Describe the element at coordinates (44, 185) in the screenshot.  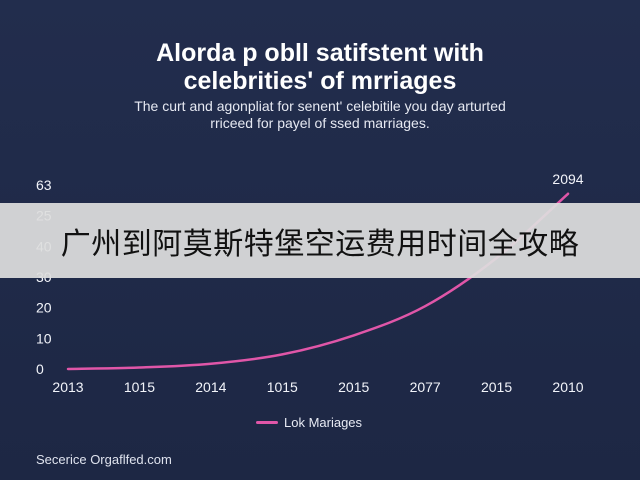
I see `y-tick-label: 63` at that location.